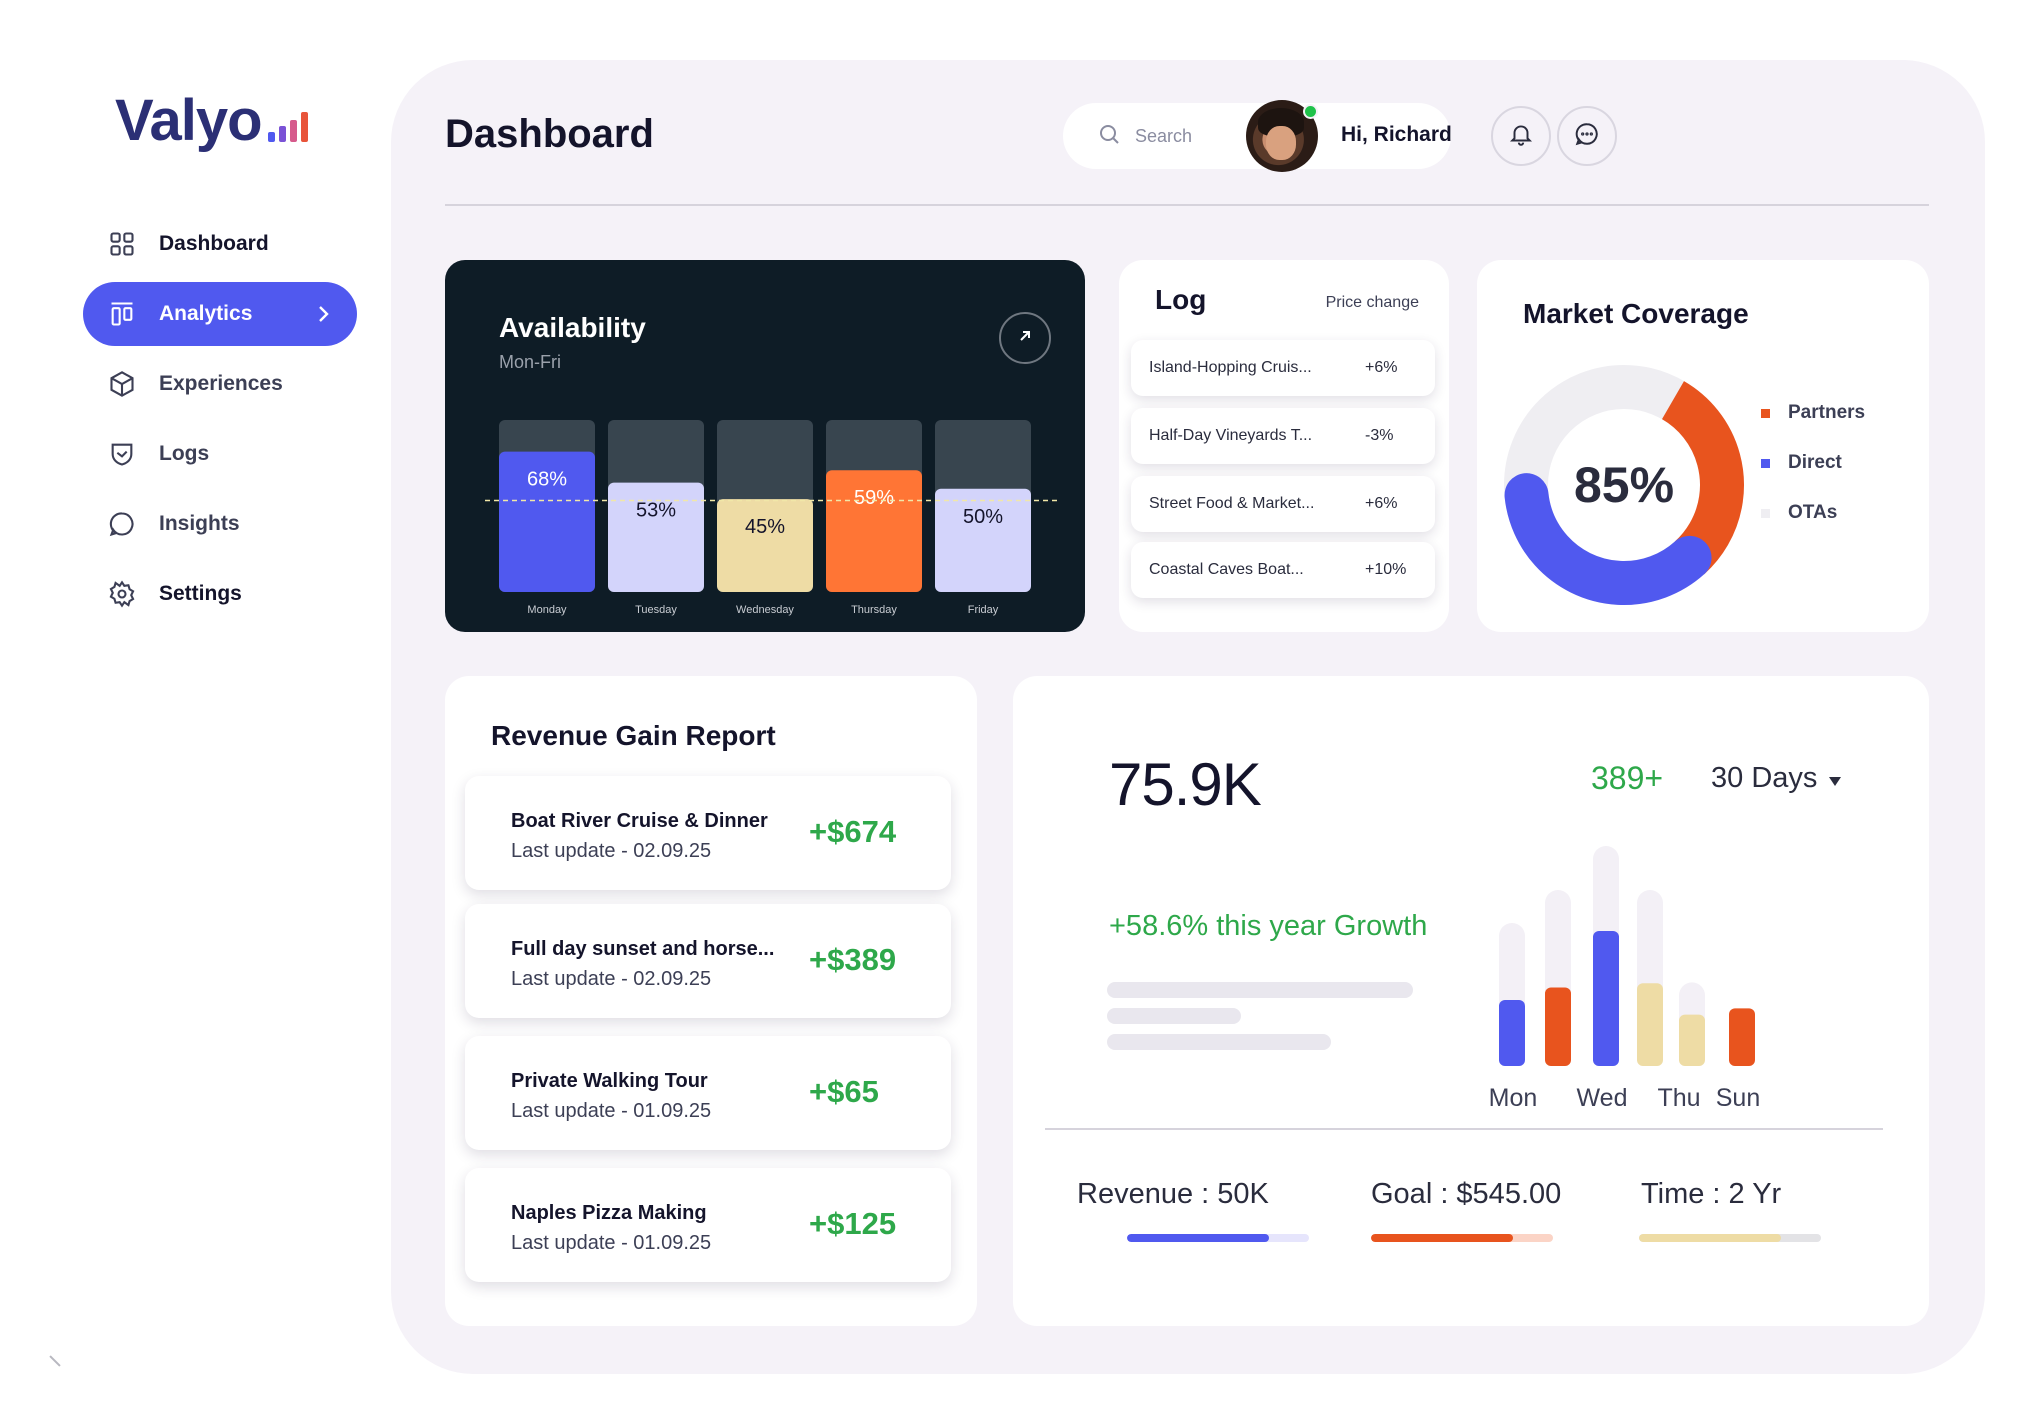 The height and width of the screenshot is (1410, 2036). What do you see at coordinates (323, 314) in the screenshot?
I see `chevron-right-icon` at bounding box center [323, 314].